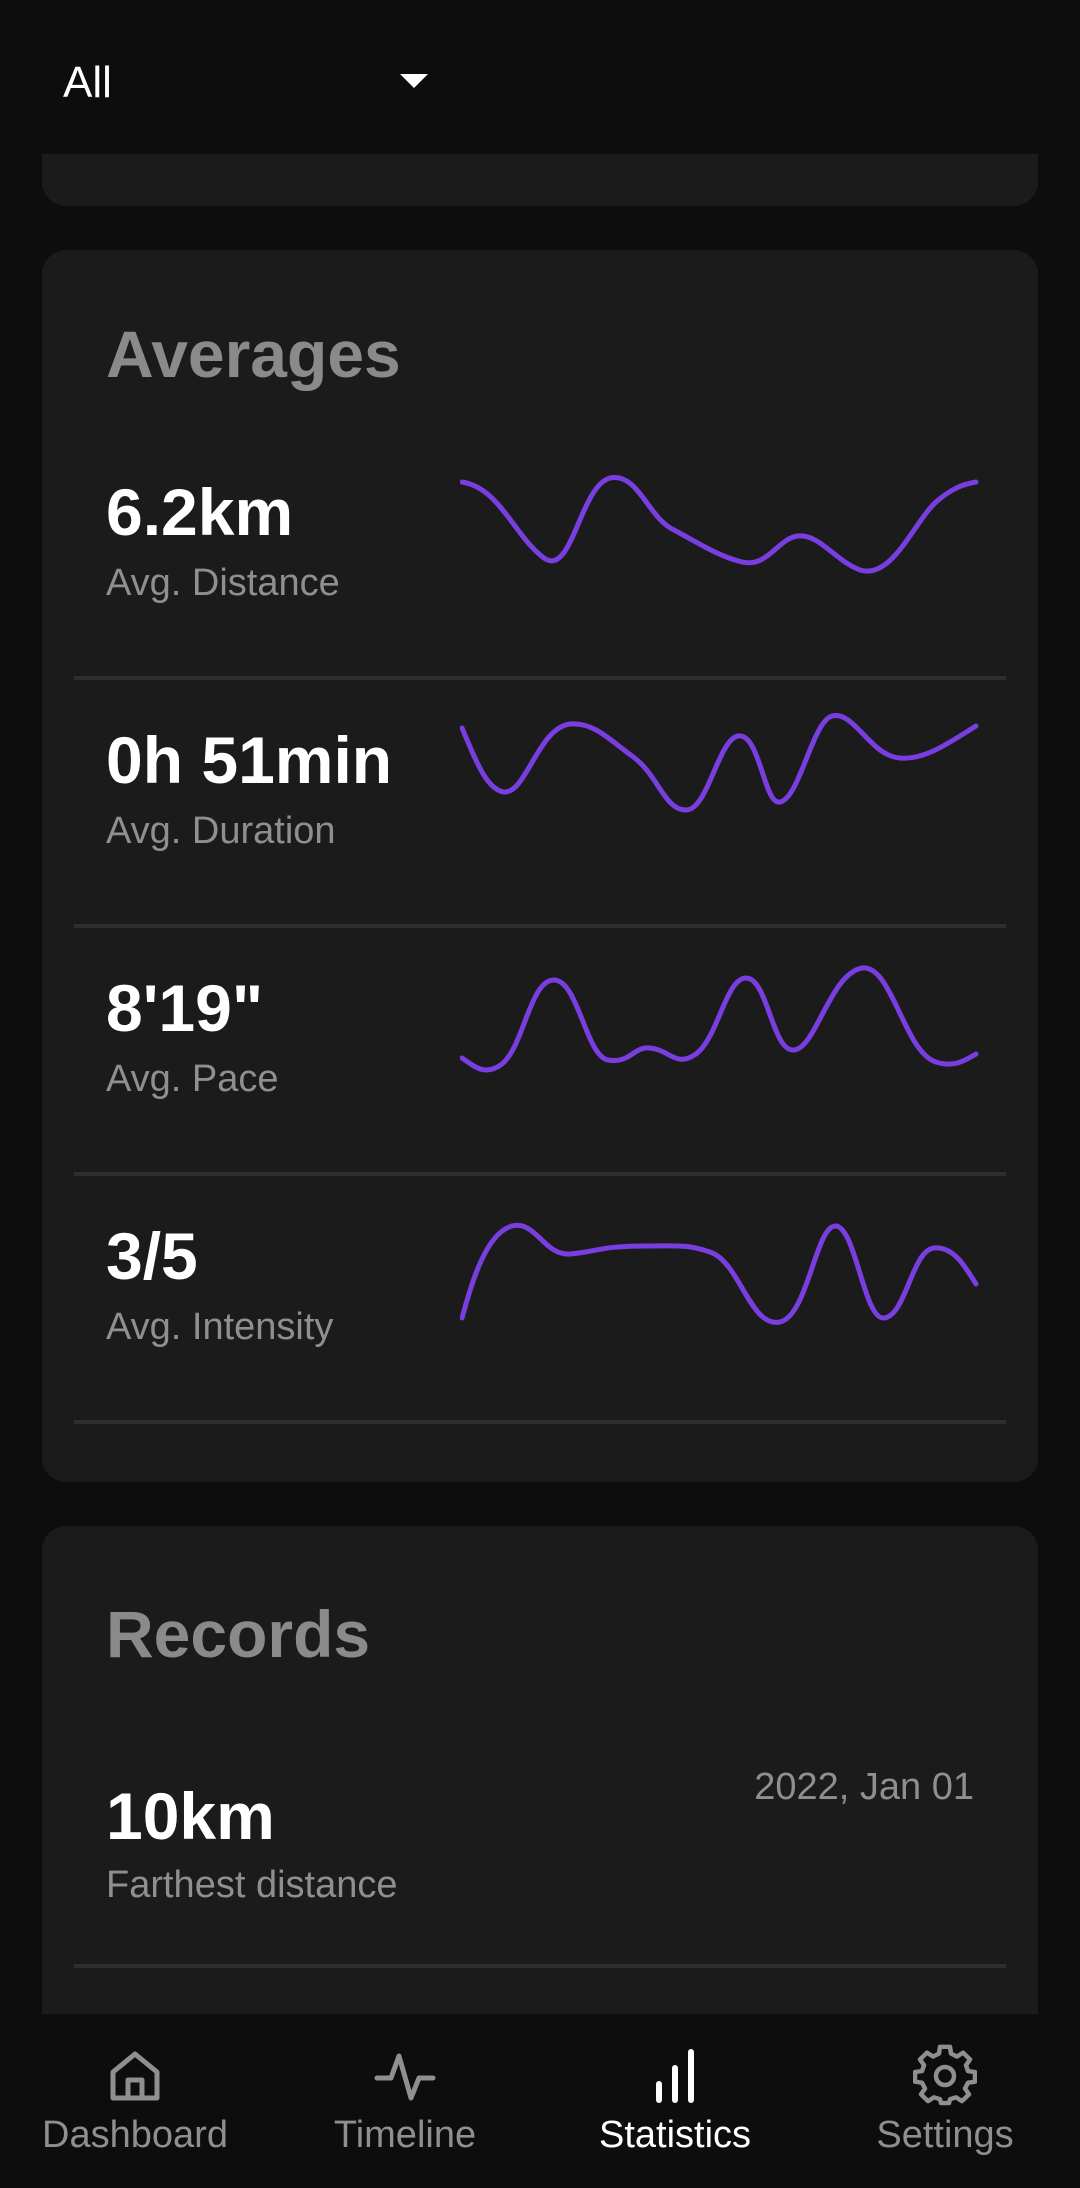 Image resolution: width=1080 pixels, height=2188 pixels. Describe the element at coordinates (405, 2135) in the screenshot. I see `nav-label-timeline: Timeline` at that location.